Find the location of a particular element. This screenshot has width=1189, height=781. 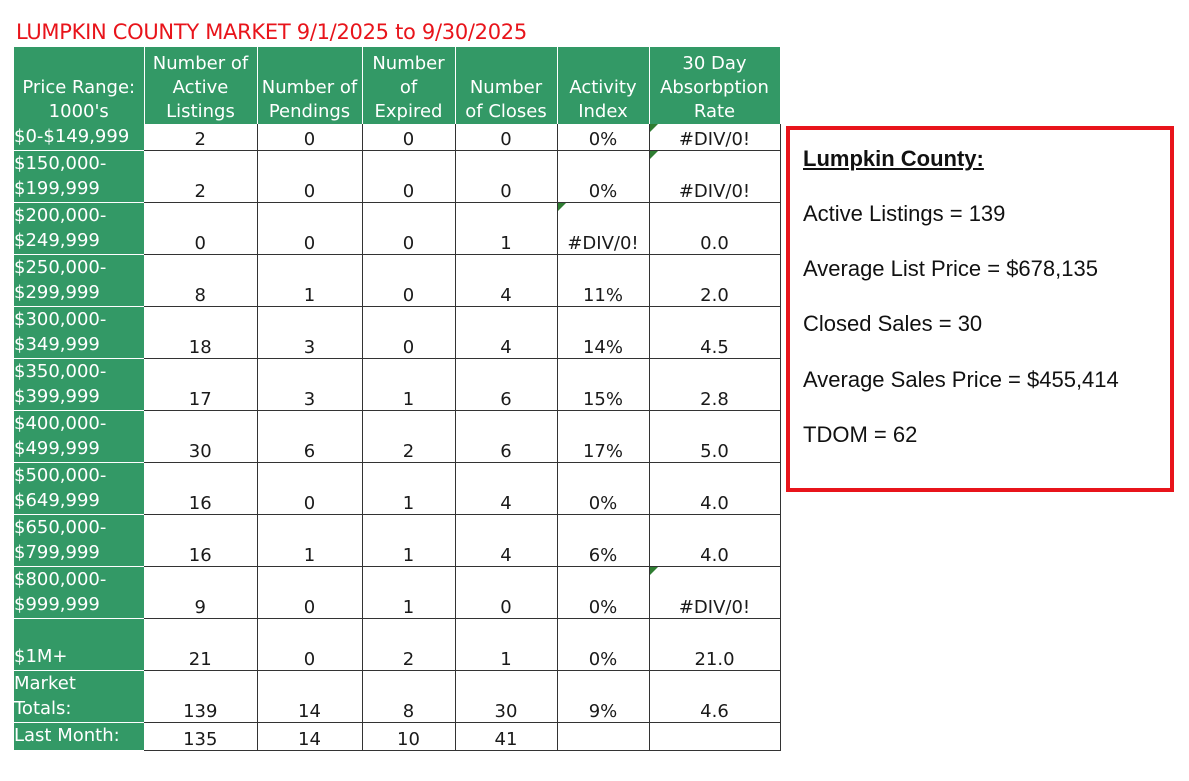

active-cell: 135 is located at coordinates (201, 736).